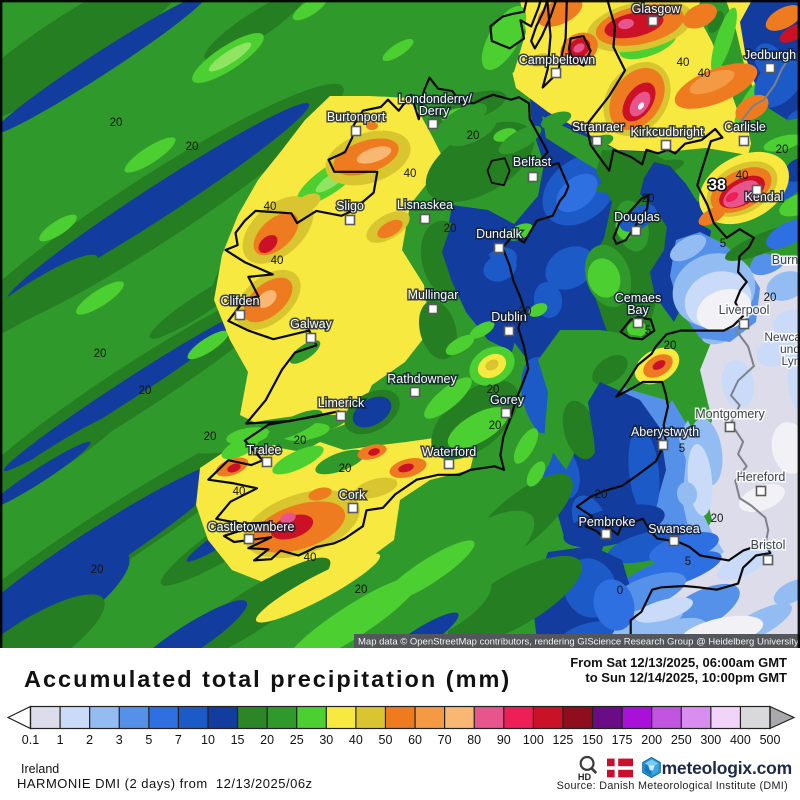 The image size is (800, 800). Describe the element at coordinates (673, 529) in the screenshot. I see `svg-text: Swansea` at that location.